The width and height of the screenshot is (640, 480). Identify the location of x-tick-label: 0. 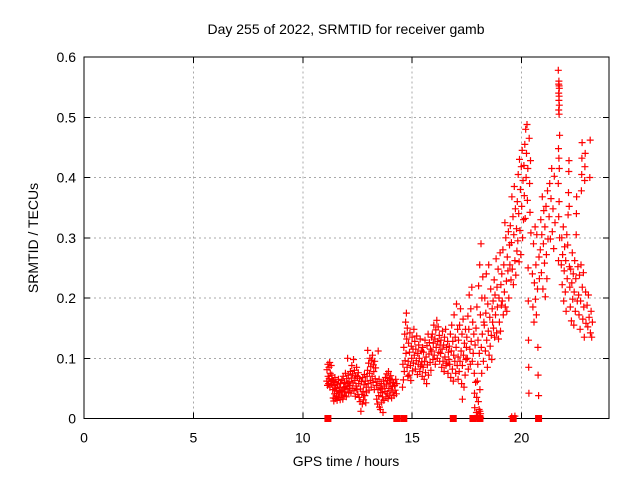
(84, 438).